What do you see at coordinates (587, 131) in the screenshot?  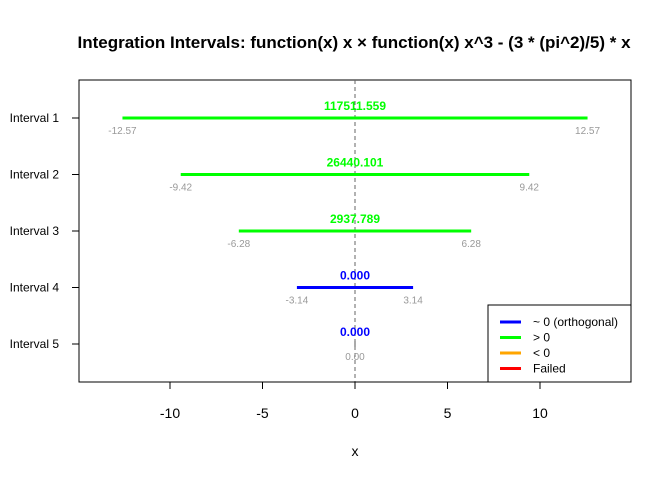 I see `interval-upper-label: 12.57` at bounding box center [587, 131].